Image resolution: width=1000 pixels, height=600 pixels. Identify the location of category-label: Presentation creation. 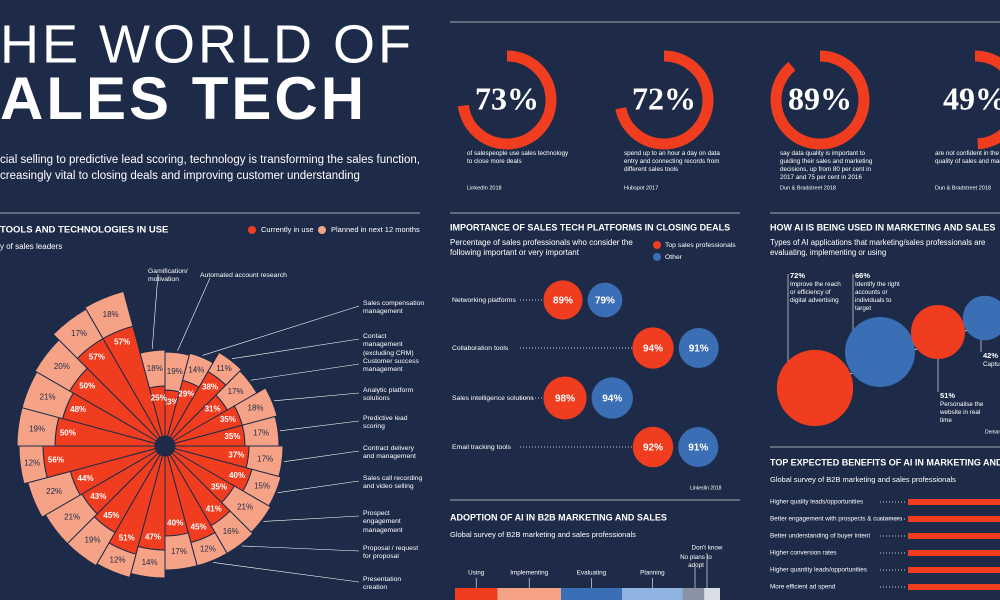
(382, 584).